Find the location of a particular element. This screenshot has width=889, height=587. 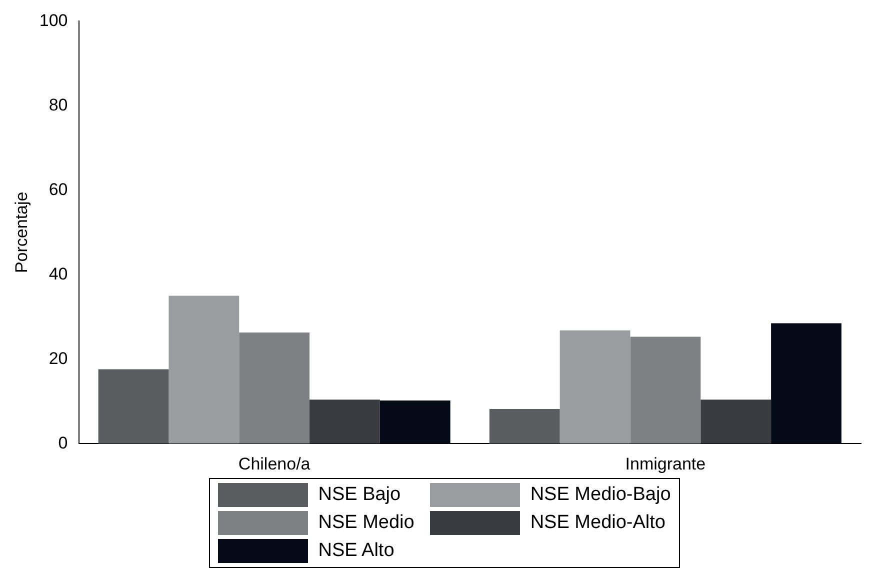

y-tick-label: 20 is located at coordinates (58, 358).